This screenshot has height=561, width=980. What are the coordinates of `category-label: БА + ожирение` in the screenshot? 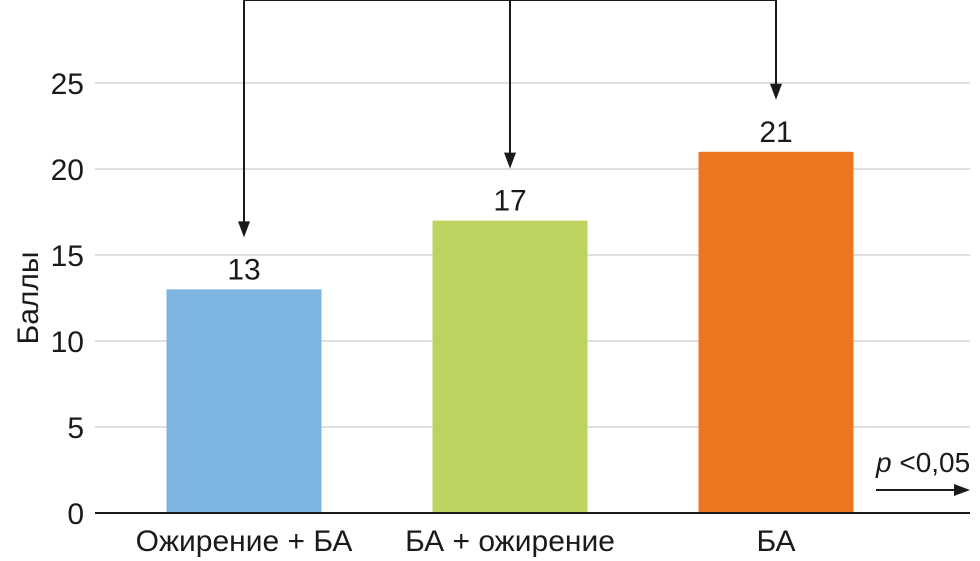 It's located at (510, 541).